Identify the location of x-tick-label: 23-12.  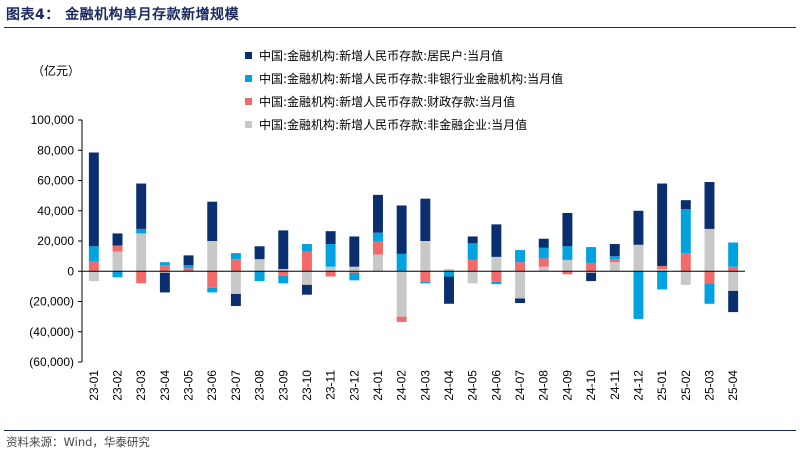
(354, 385).